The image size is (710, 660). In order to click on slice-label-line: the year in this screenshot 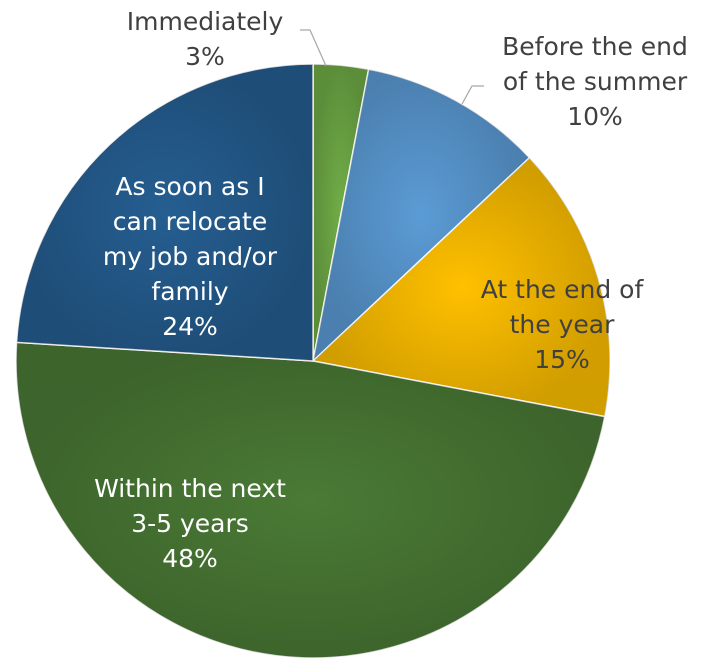, I will do `click(562, 324)`.